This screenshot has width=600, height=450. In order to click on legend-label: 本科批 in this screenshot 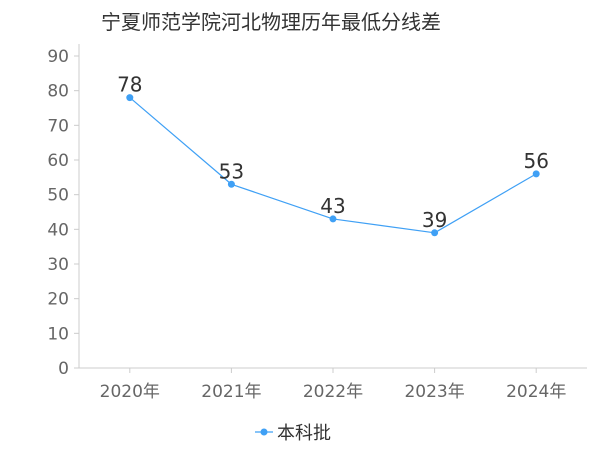, I will do `click(304, 433)`.